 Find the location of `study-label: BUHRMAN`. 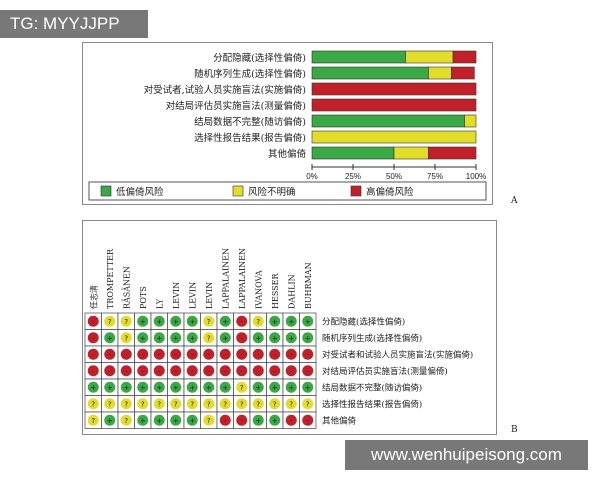

study-label: BUHRMAN is located at coordinates (308, 285).